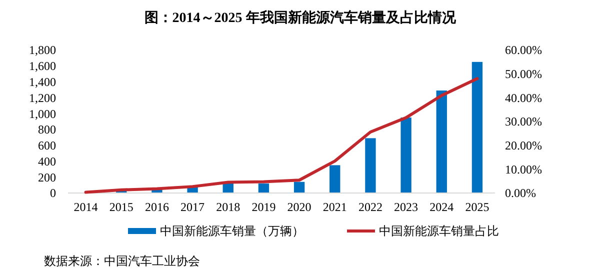  What do you see at coordinates (523, 74) in the screenshot?
I see `y2-tick-label: 50.00%` at bounding box center [523, 74].